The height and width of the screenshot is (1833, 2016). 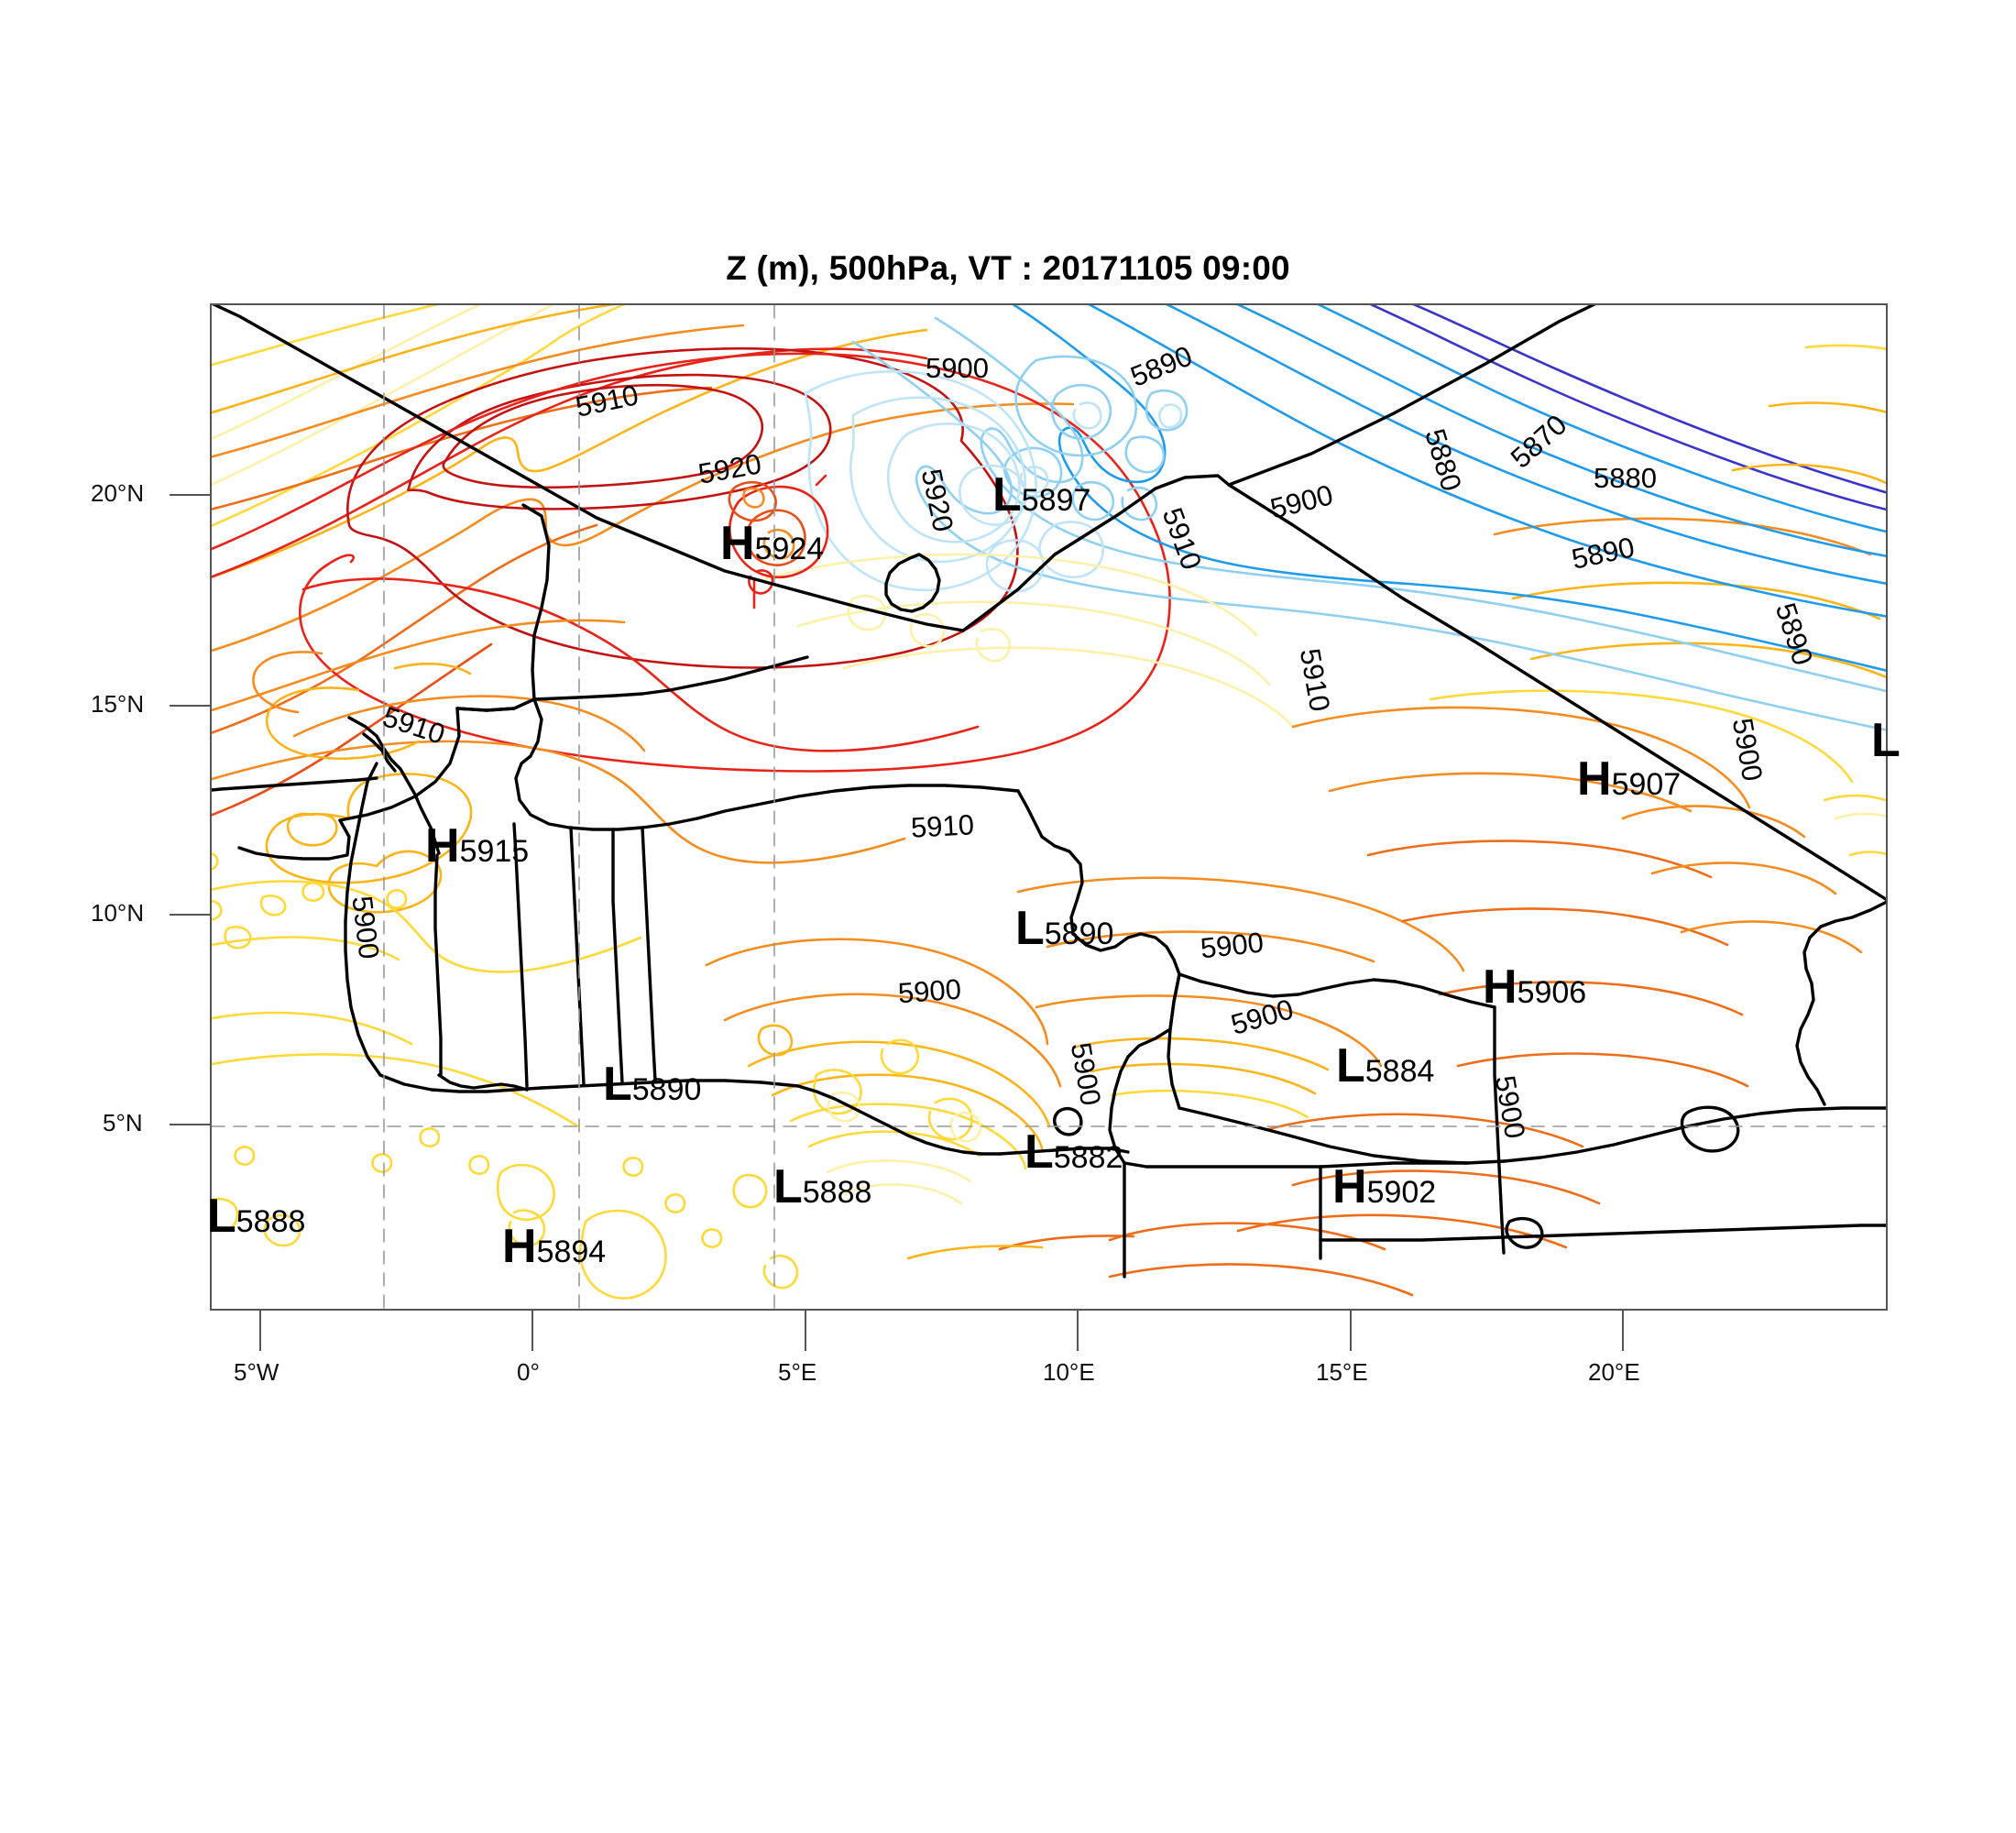 I want to click on extremum-L-5890-coast: L5890, so click(x=652, y=1084).